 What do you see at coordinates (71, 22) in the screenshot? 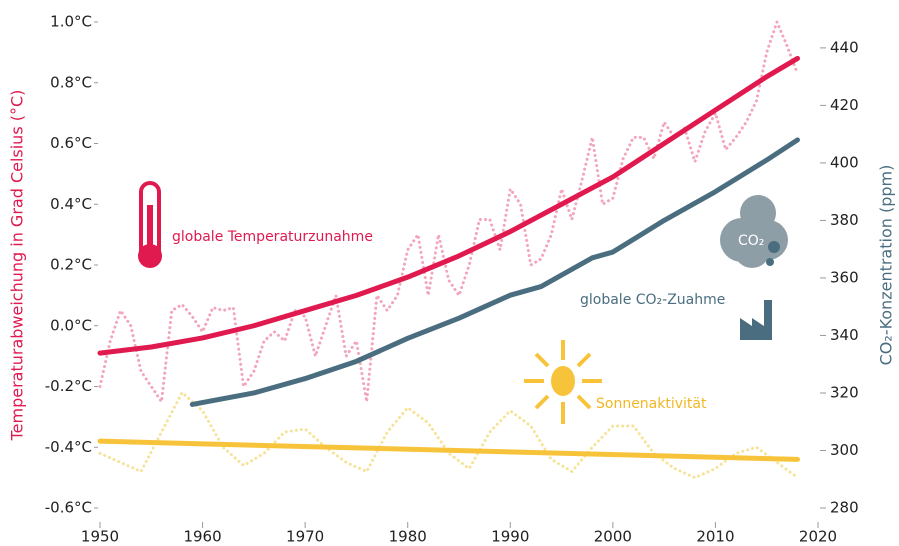
I see `y-tick-label: 1.0°C` at bounding box center [71, 22].